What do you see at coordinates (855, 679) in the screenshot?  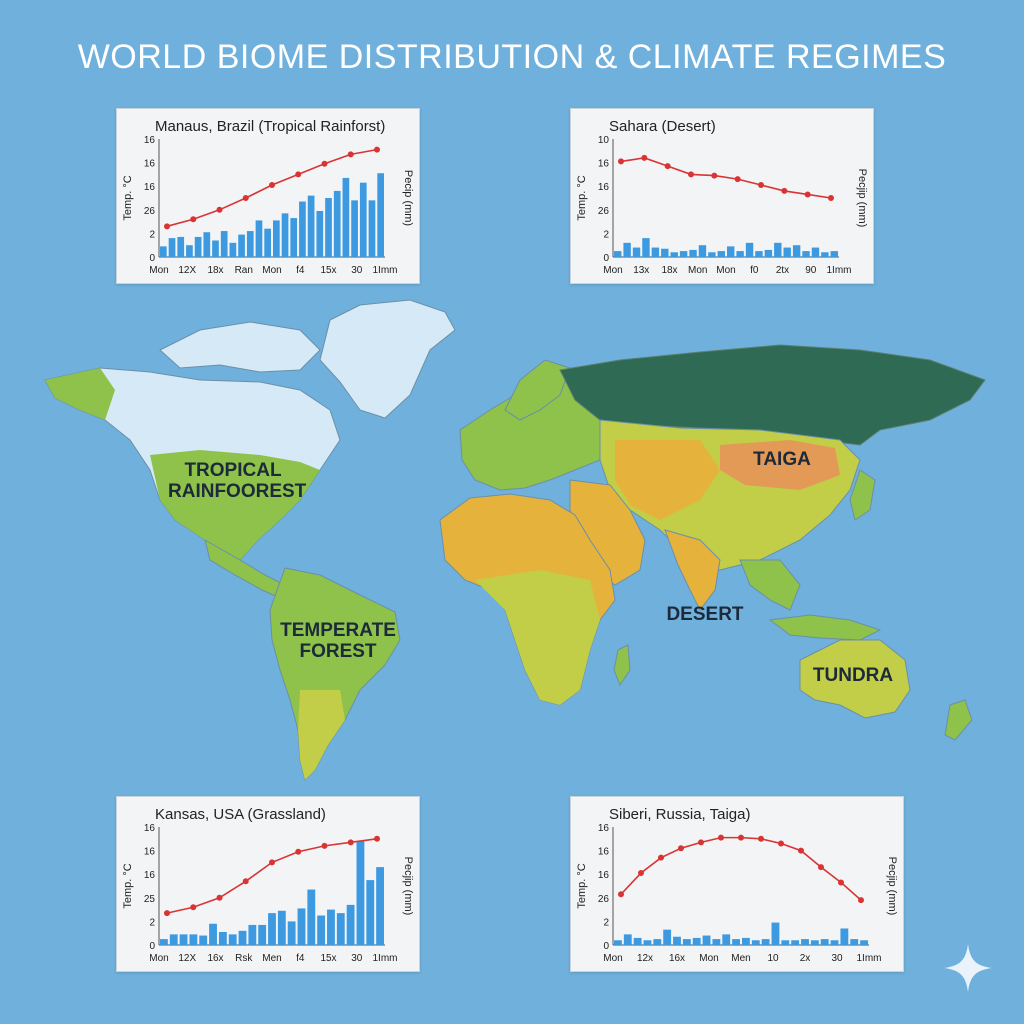 I see `australia` at bounding box center [855, 679].